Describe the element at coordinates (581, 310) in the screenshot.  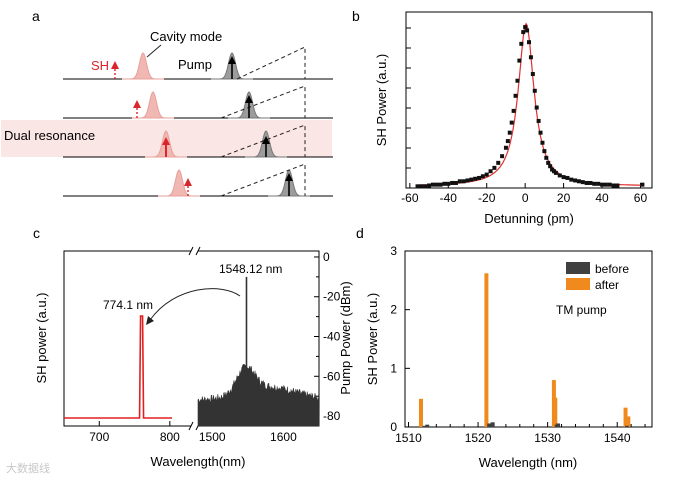
I see `tm-pump-annotation: TM pump` at that location.